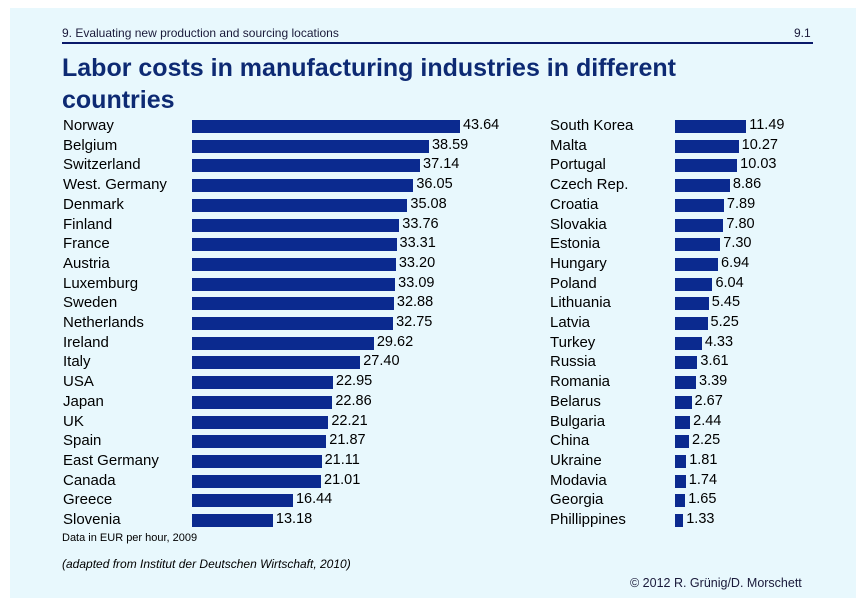 This screenshot has height=609, width=867. I want to click on category-label: Phillippines, so click(588, 519).